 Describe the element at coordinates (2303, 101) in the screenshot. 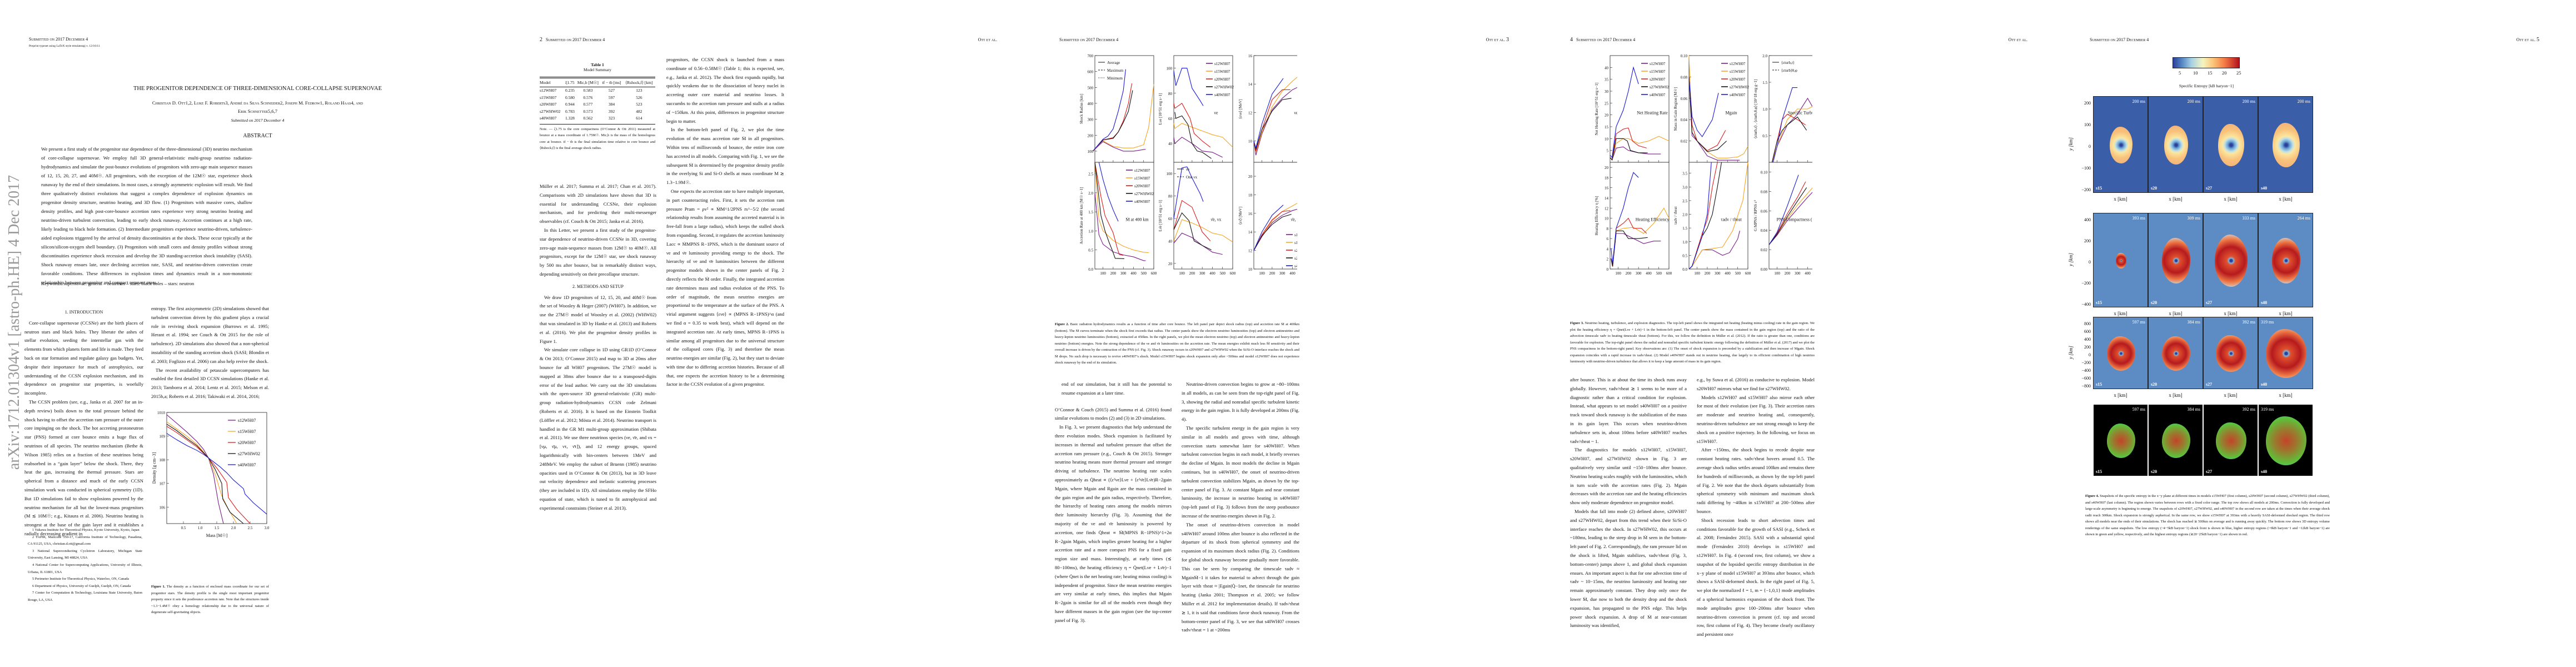

I see `snapshot-time: 200 ms` at that location.